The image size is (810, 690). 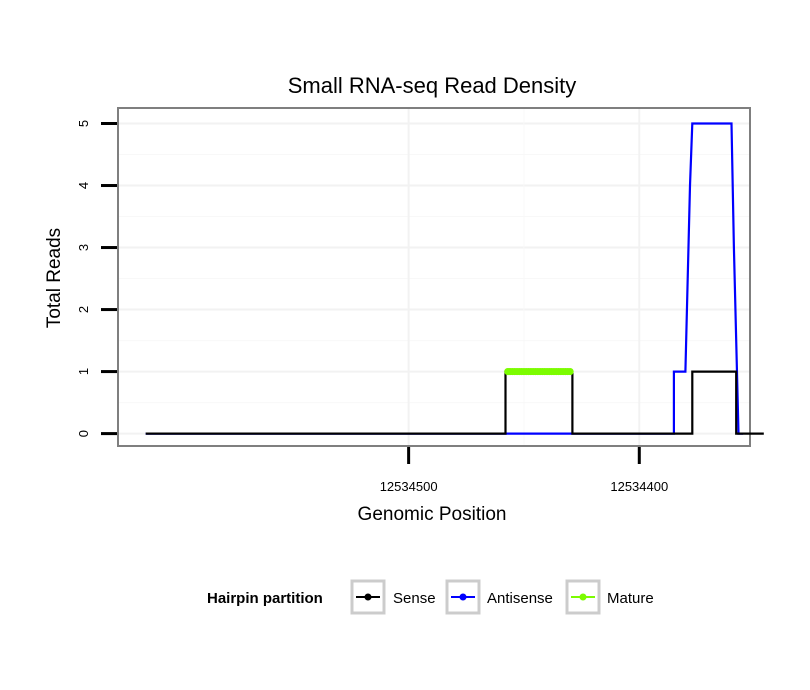 I want to click on x-tick-label: 12534500, so click(x=409, y=486).